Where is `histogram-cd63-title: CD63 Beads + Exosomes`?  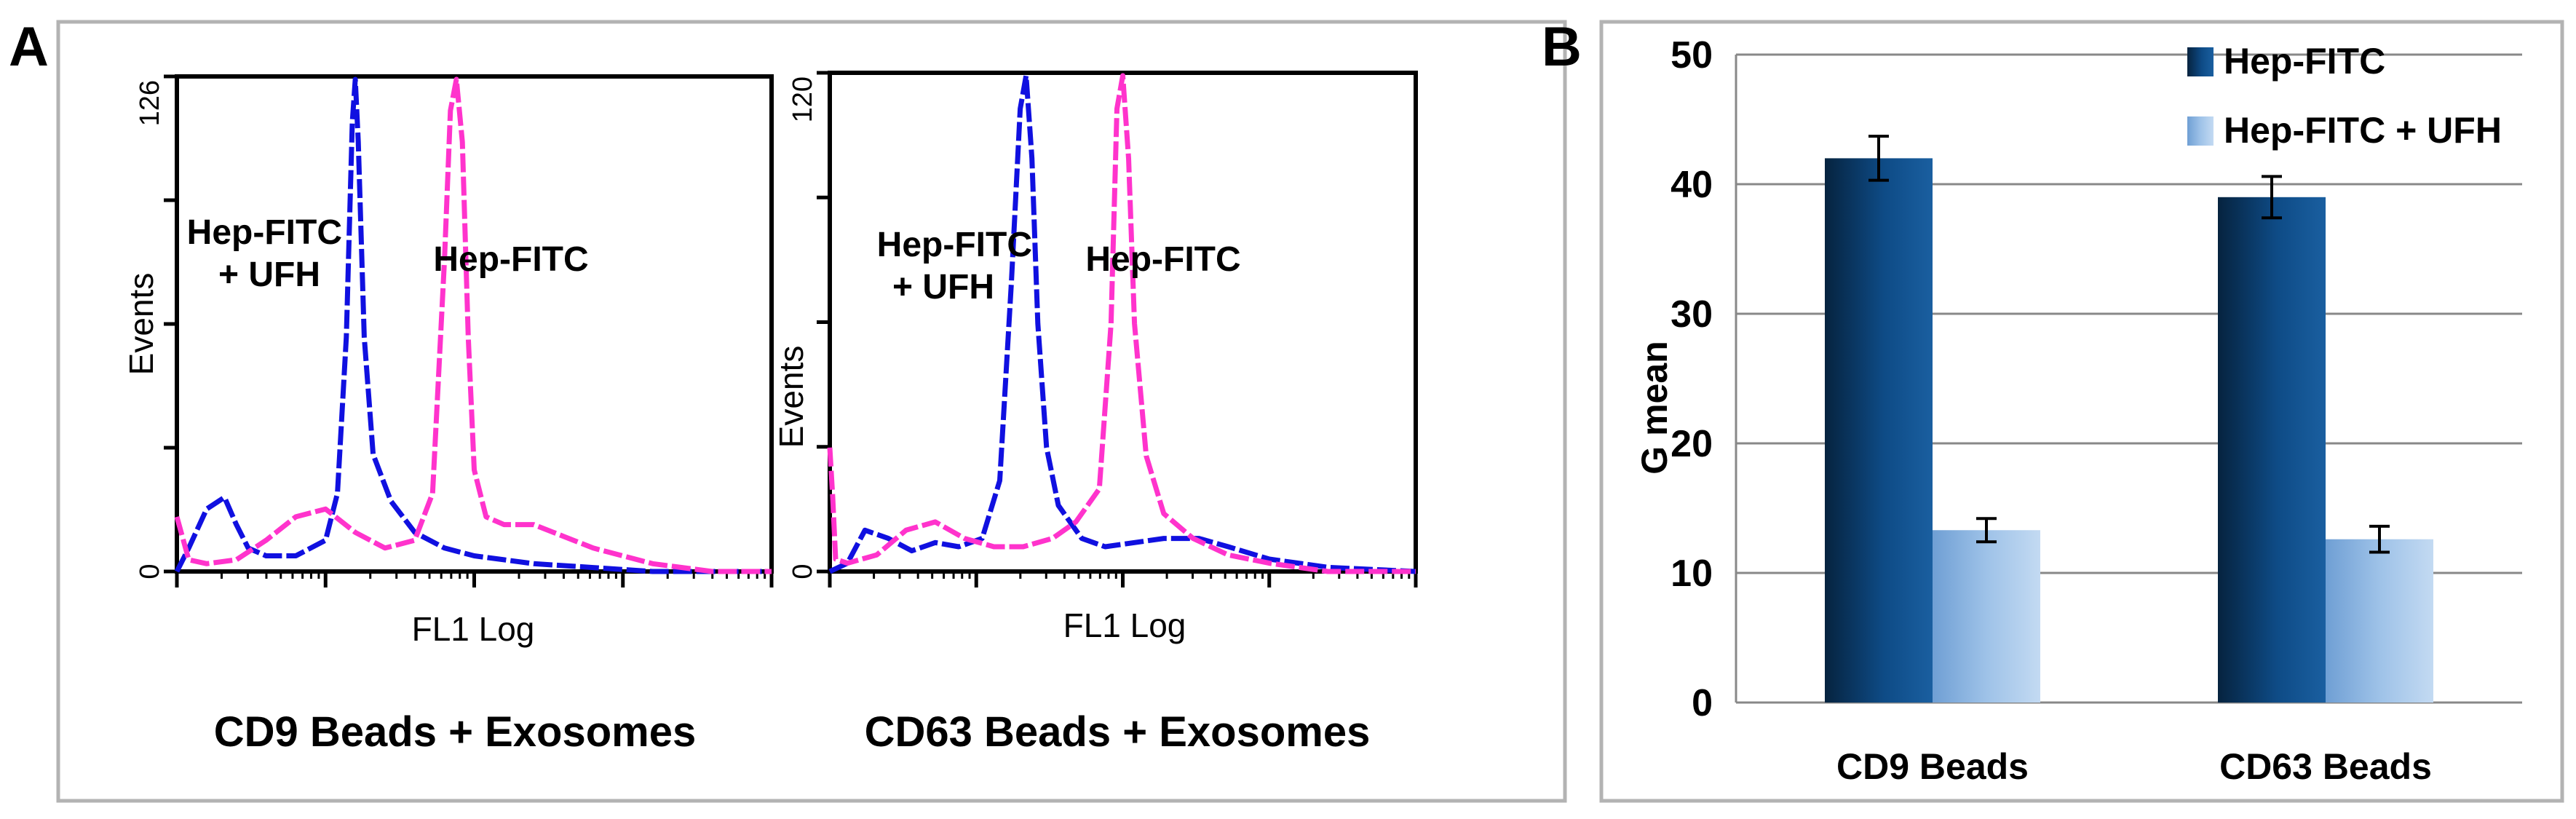 histogram-cd63-title: CD63 Beads + Exosomes is located at coordinates (1118, 732).